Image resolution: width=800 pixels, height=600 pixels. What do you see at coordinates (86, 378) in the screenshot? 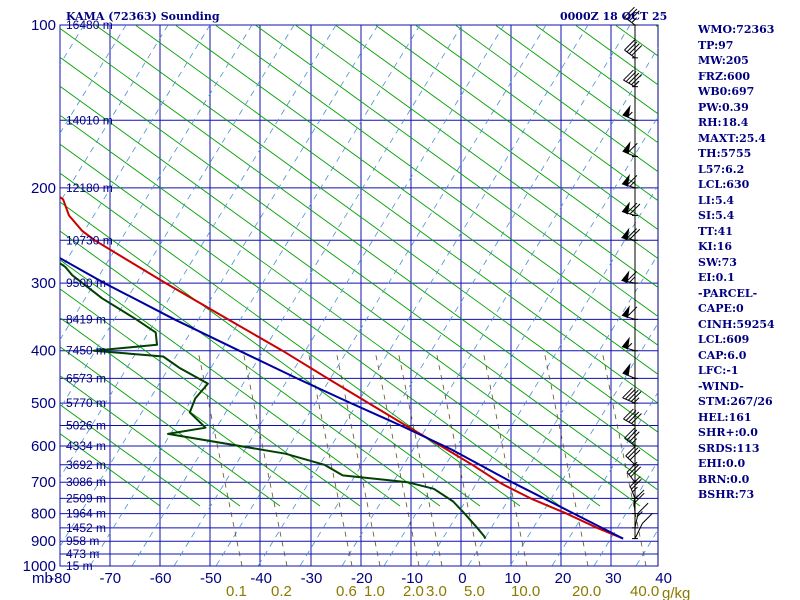
I see `height-label: 6573 m` at bounding box center [86, 378].